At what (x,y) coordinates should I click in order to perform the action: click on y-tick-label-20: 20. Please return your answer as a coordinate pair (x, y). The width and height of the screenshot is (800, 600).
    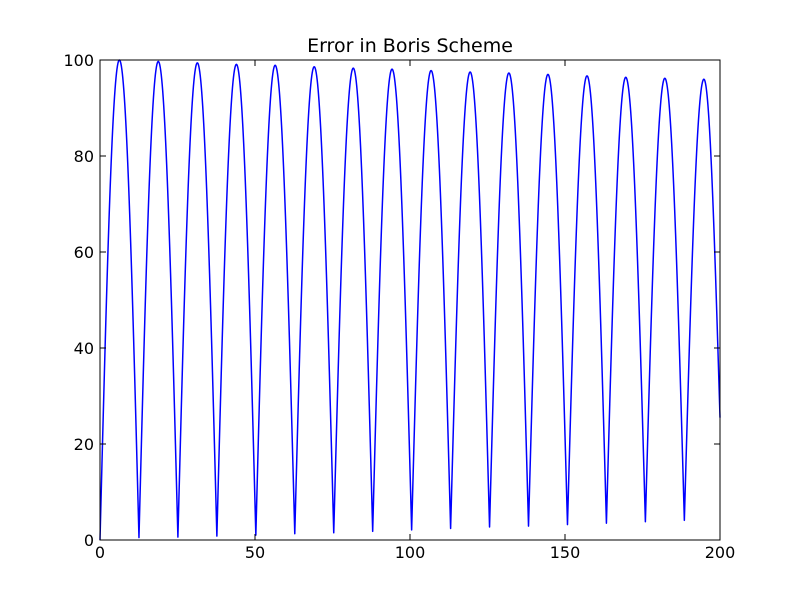
    Looking at the image, I should click on (84, 444).